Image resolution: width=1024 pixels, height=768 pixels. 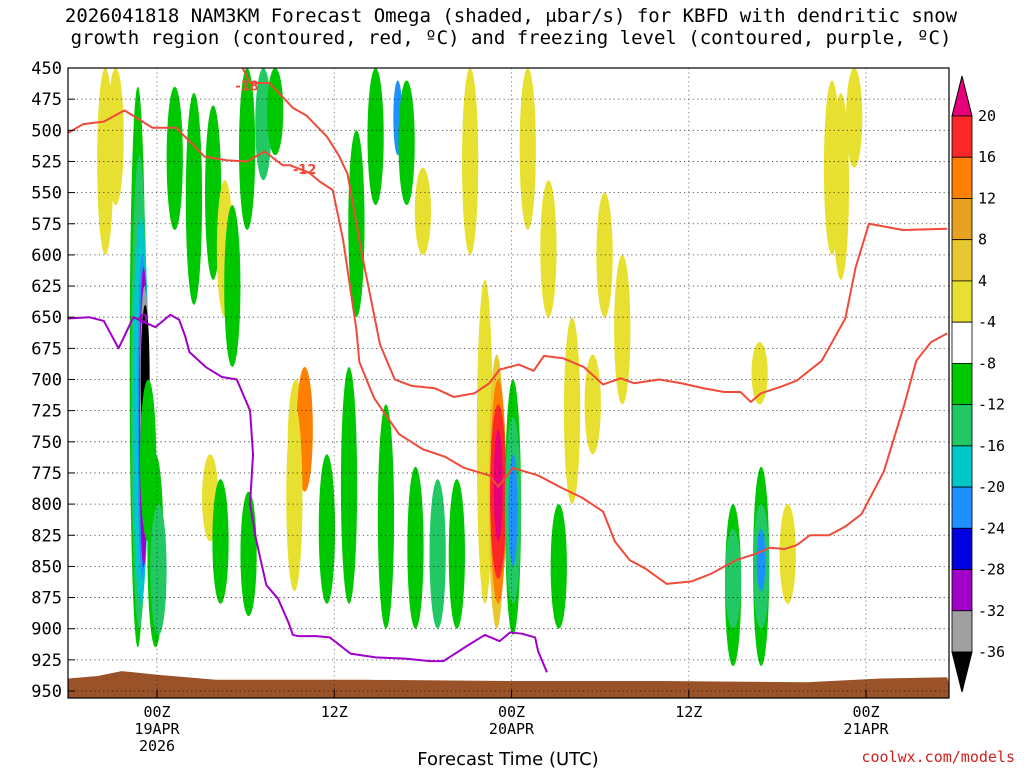 I want to click on x-axis-label: Forecast Time (UTC), so click(x=507, y=758).